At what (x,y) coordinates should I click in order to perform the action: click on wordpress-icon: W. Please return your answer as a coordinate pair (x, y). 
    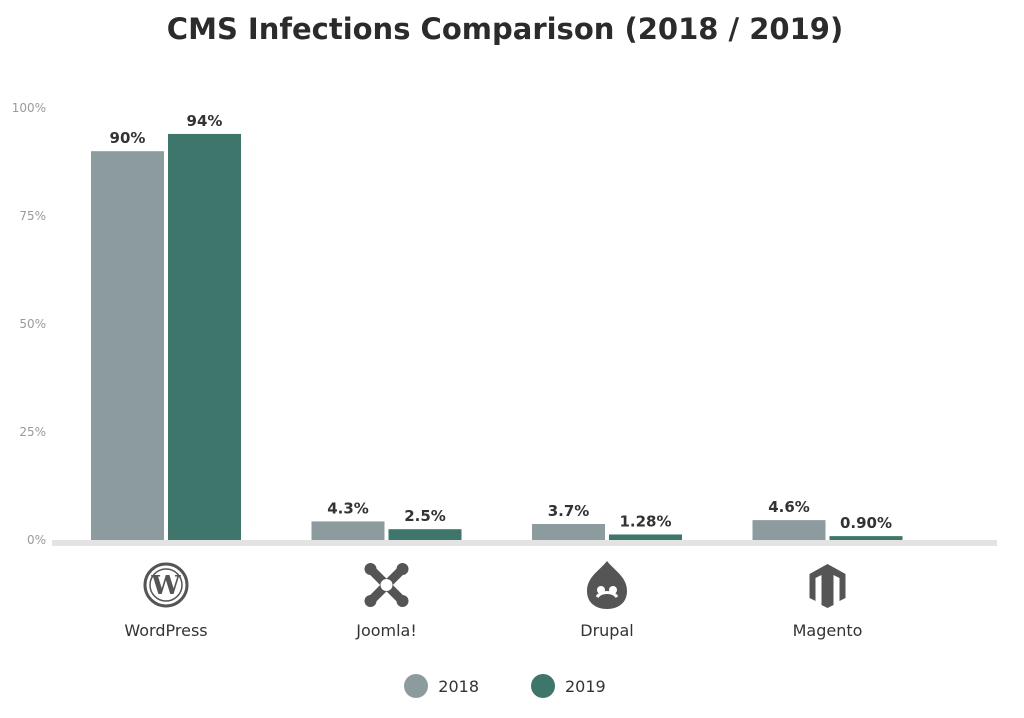
    Looking at the image, I should click on (166, 585).